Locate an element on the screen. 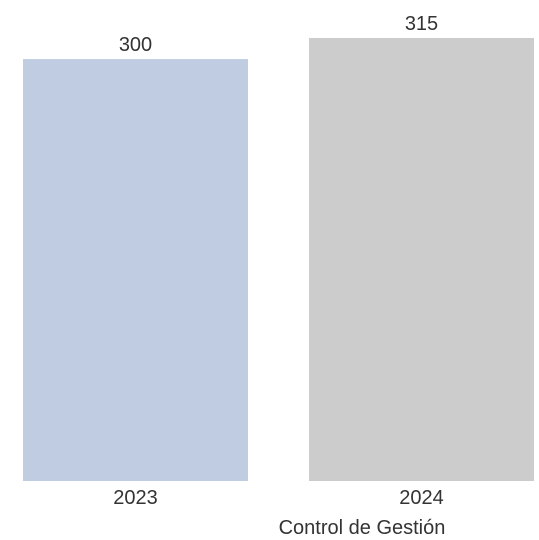 The image size is (539, 540). x-tick-label-2024: 2024 is located at coordinates (421, 498).